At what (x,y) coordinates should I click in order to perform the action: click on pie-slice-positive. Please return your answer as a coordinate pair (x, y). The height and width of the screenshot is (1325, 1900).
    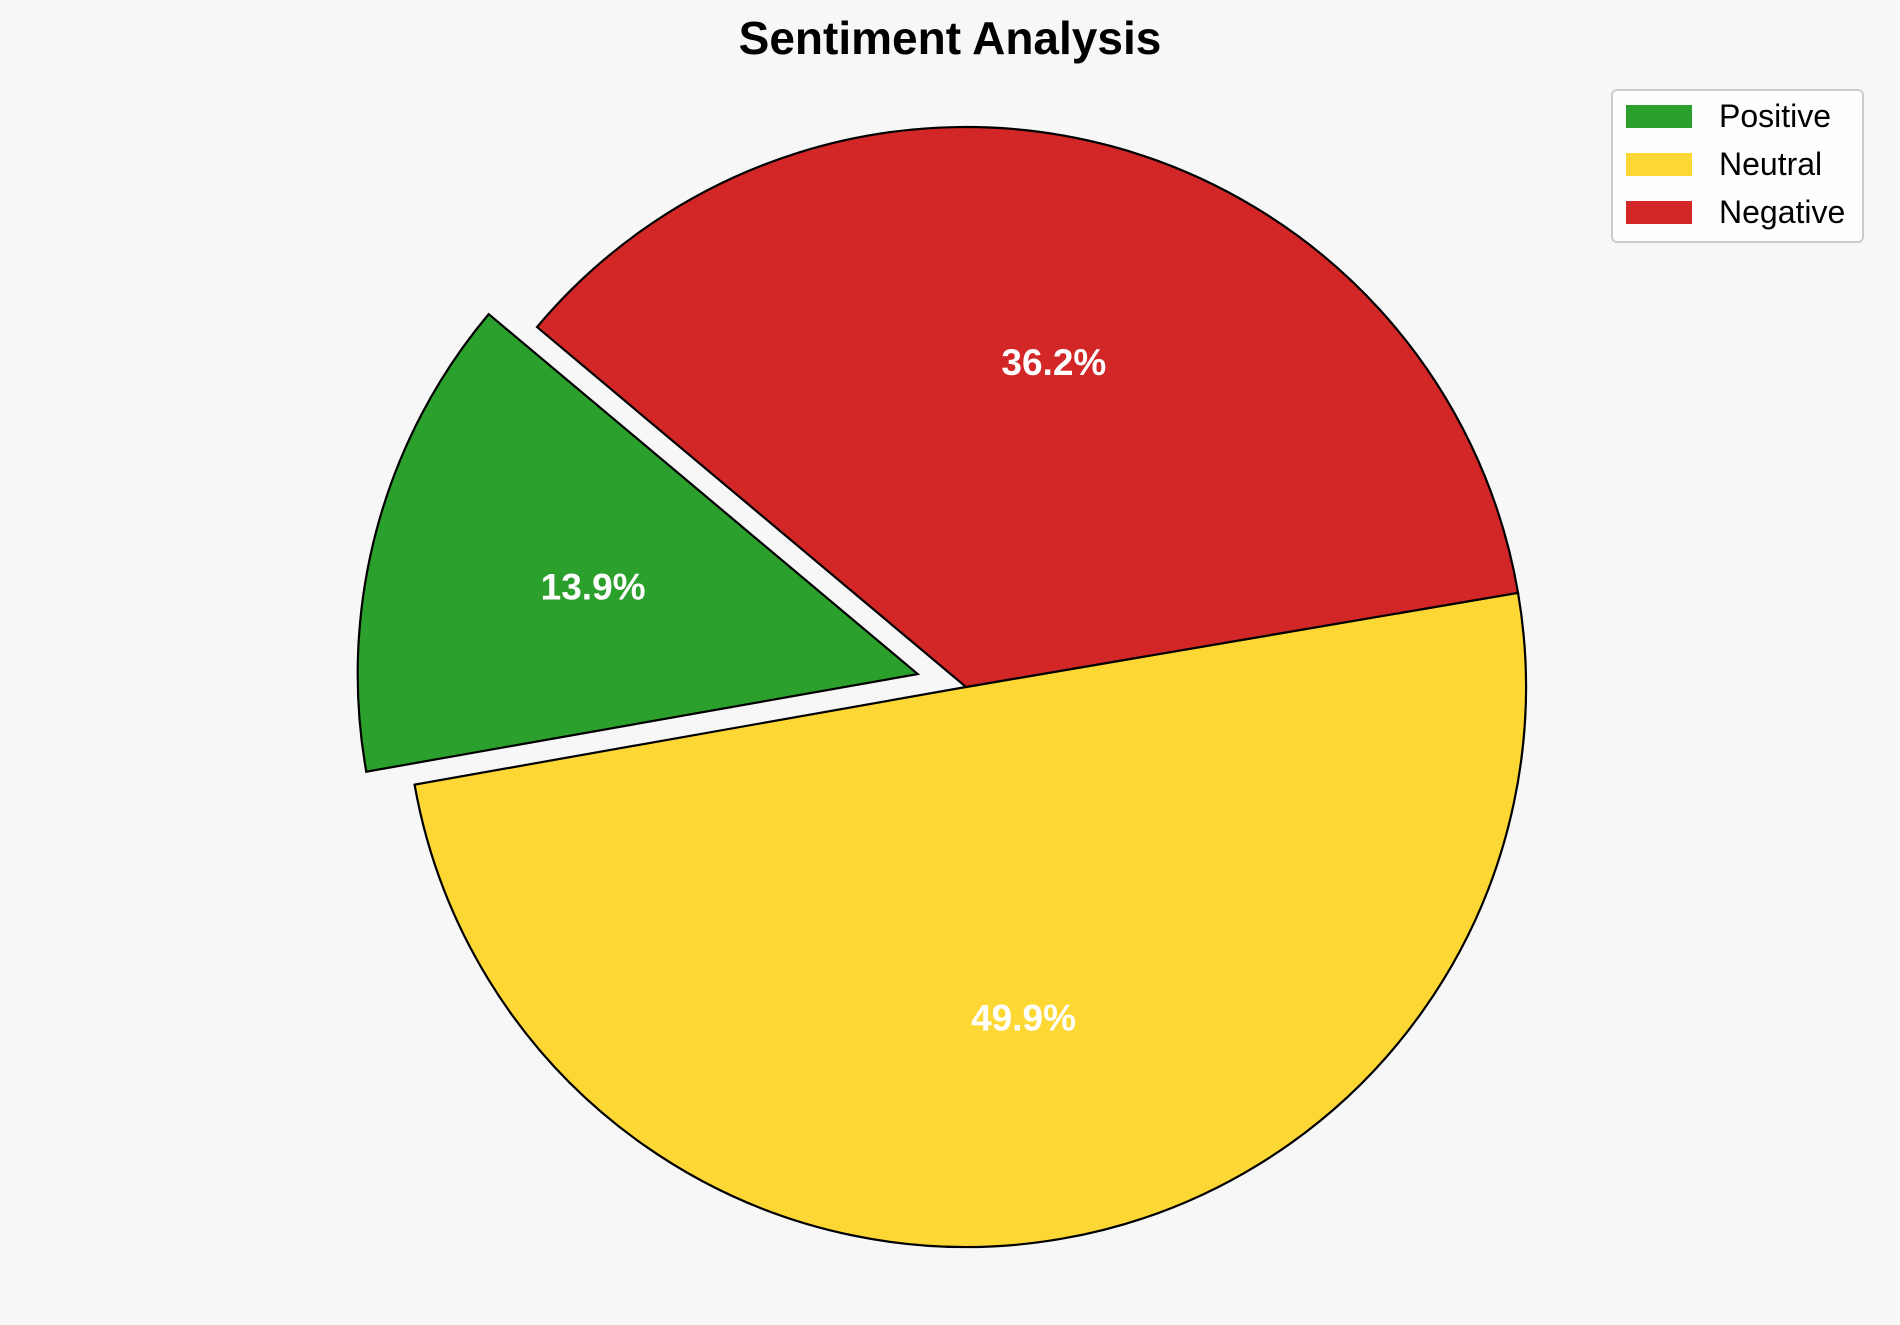
    Looking at the image, I should click on (638, 542).